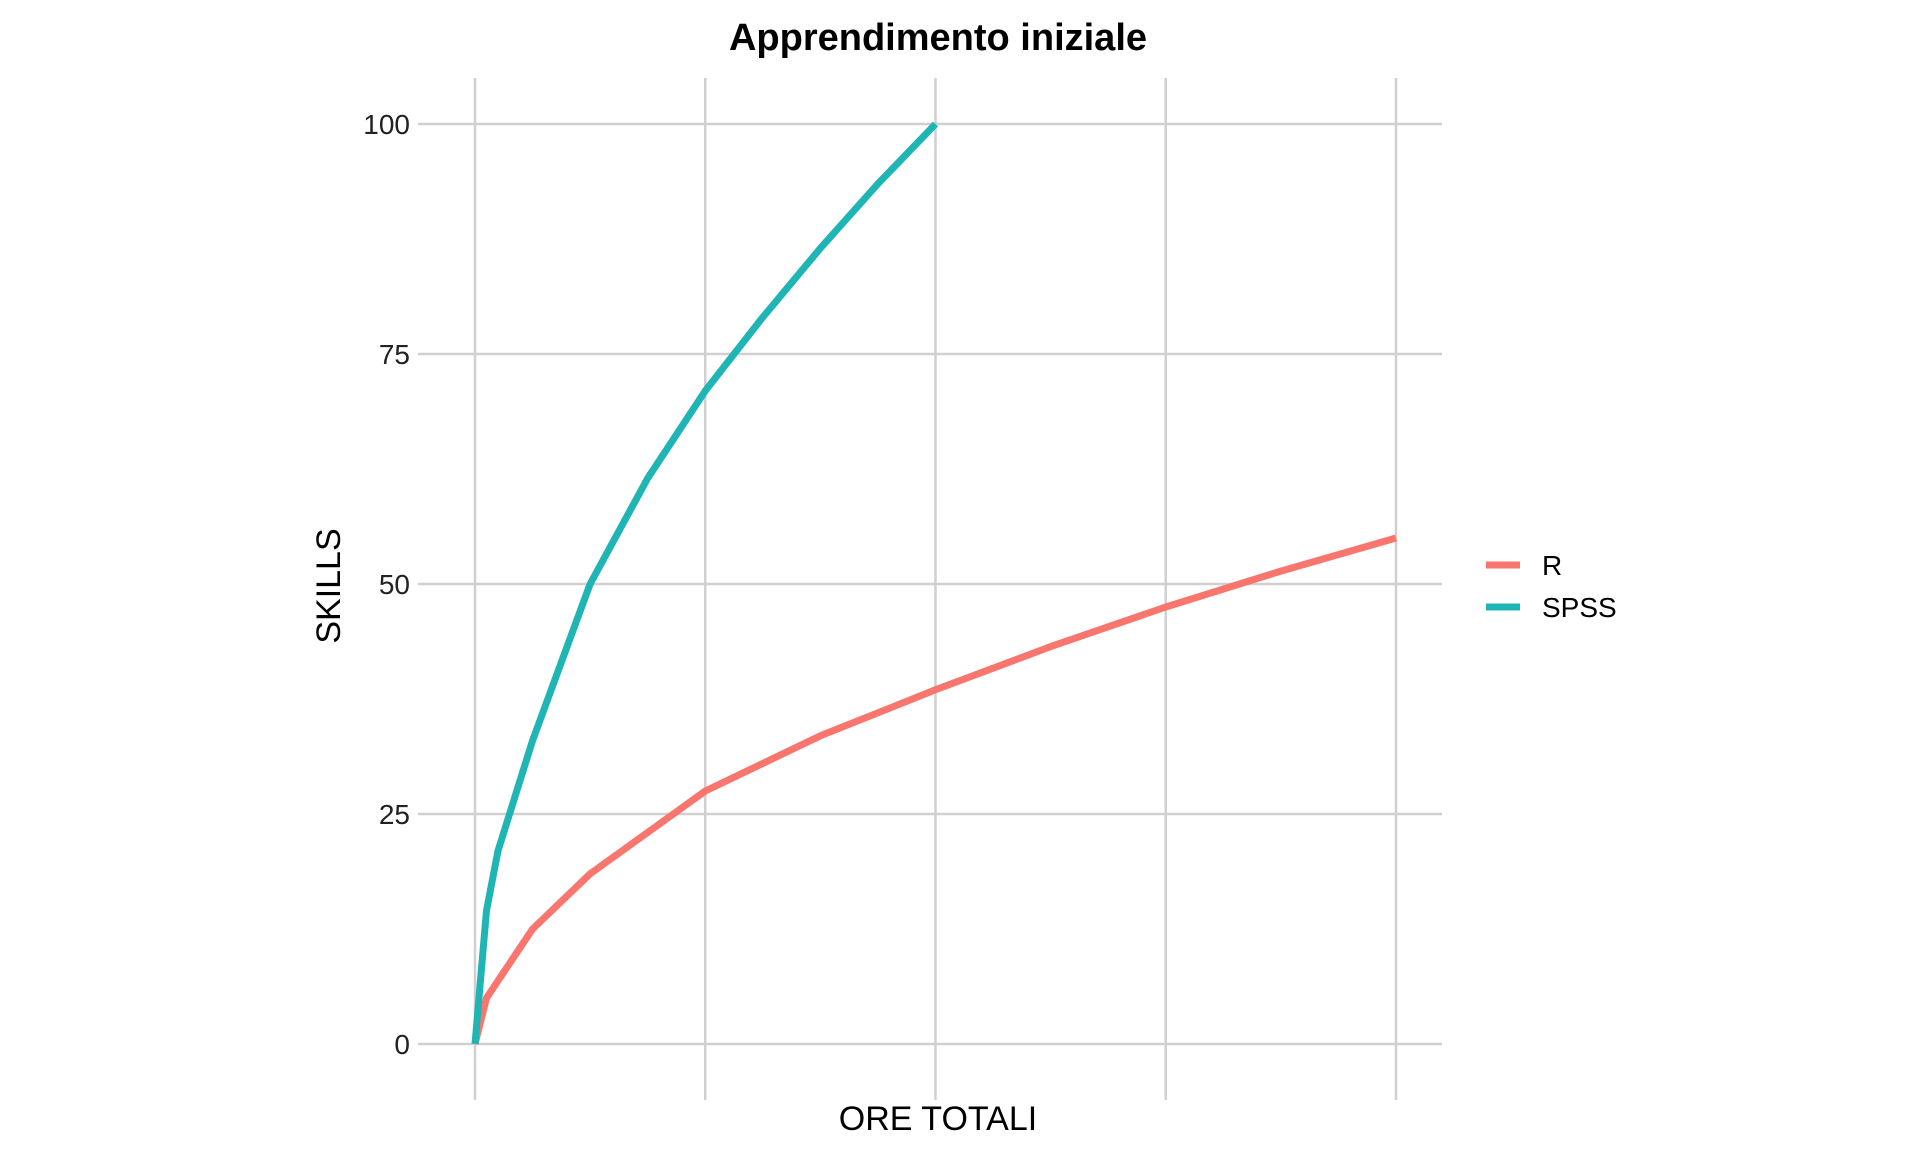 The width and height of the screenshot is (1920, 1152). What do you see at coordinates (329, 585) in the screenshot?
I see `y-axis-title: SKILLS` at bounding box center [329, 585].